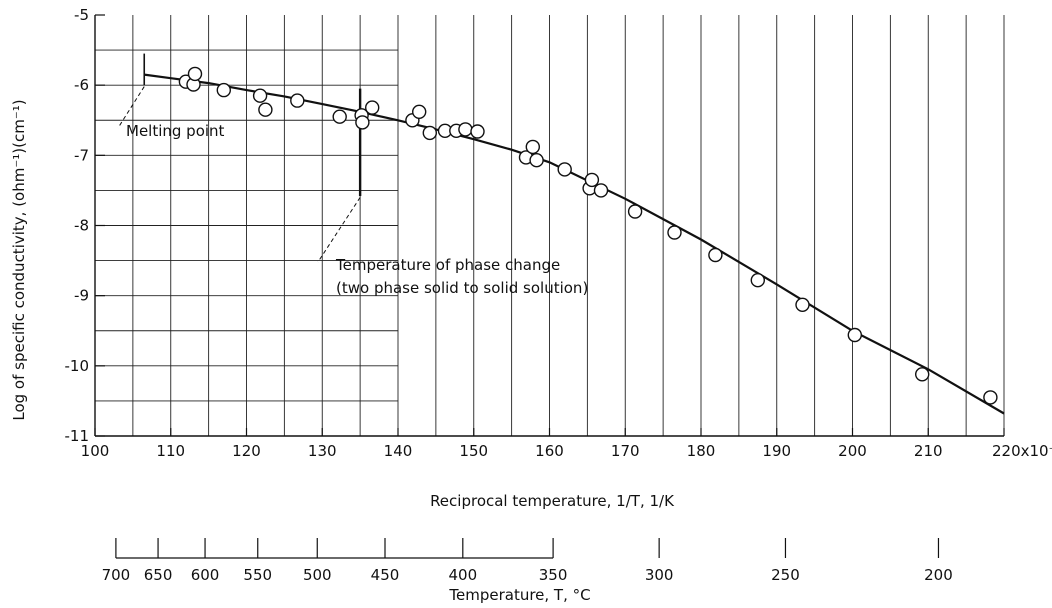  Describe the element at coordinates (322, 451) in the screenshot. I see `x-tick-label: 130` at that location.